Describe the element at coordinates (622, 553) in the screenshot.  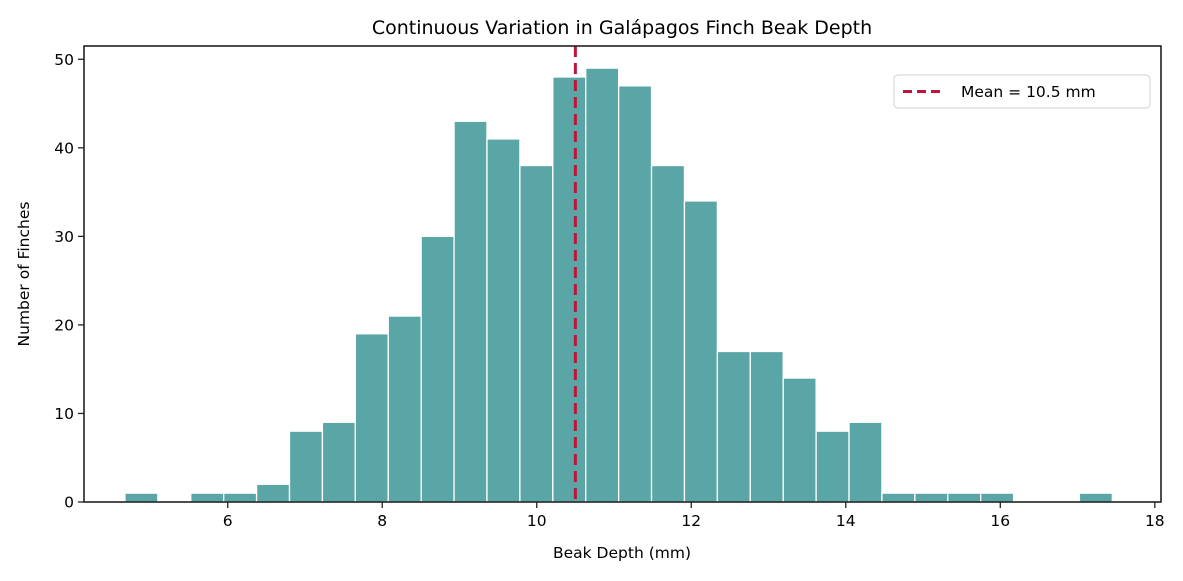
I see `x-axis-label: Beak Depth (mm)` at that location.